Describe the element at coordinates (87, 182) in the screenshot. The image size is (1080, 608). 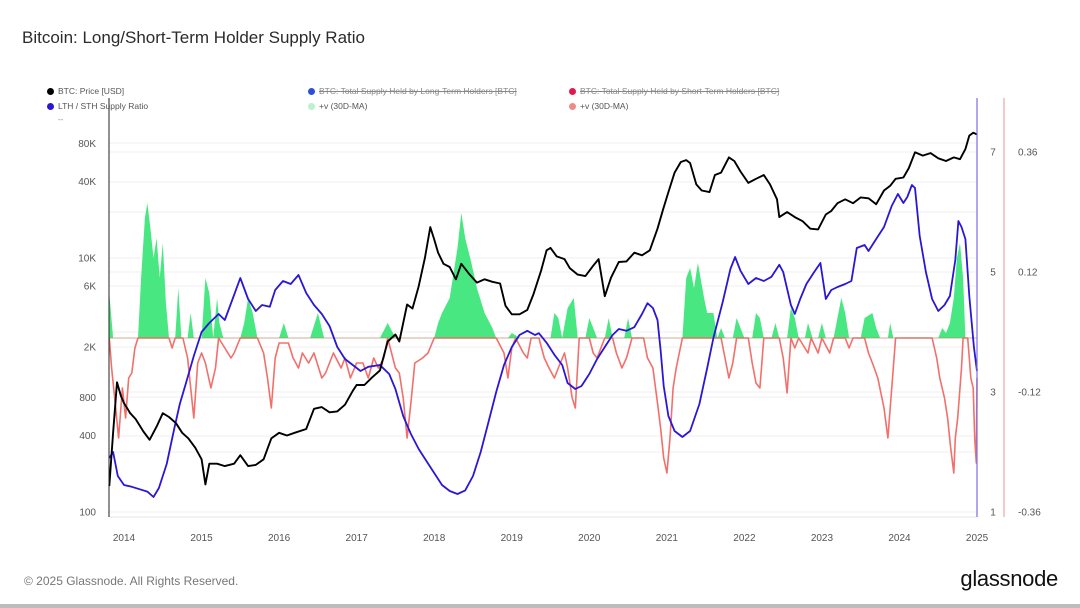
I see `price-tick-label: 40K` at that location.